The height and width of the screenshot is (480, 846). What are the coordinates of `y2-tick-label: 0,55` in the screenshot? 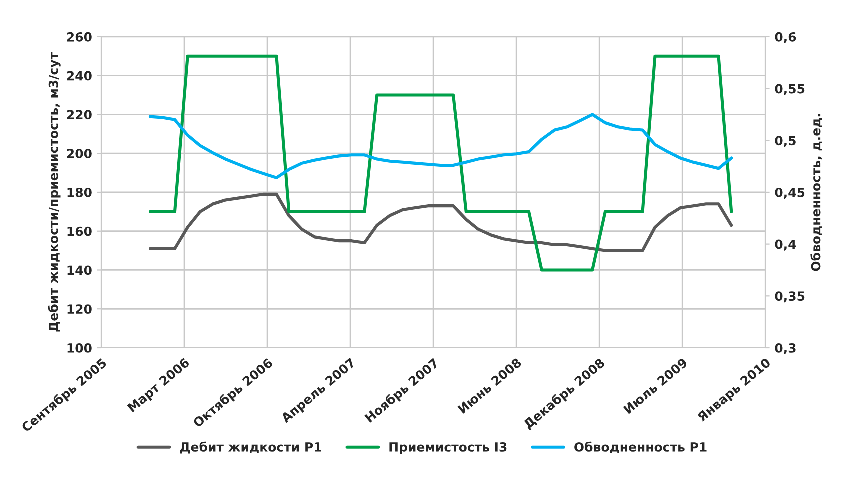 It's located at (790, 90).